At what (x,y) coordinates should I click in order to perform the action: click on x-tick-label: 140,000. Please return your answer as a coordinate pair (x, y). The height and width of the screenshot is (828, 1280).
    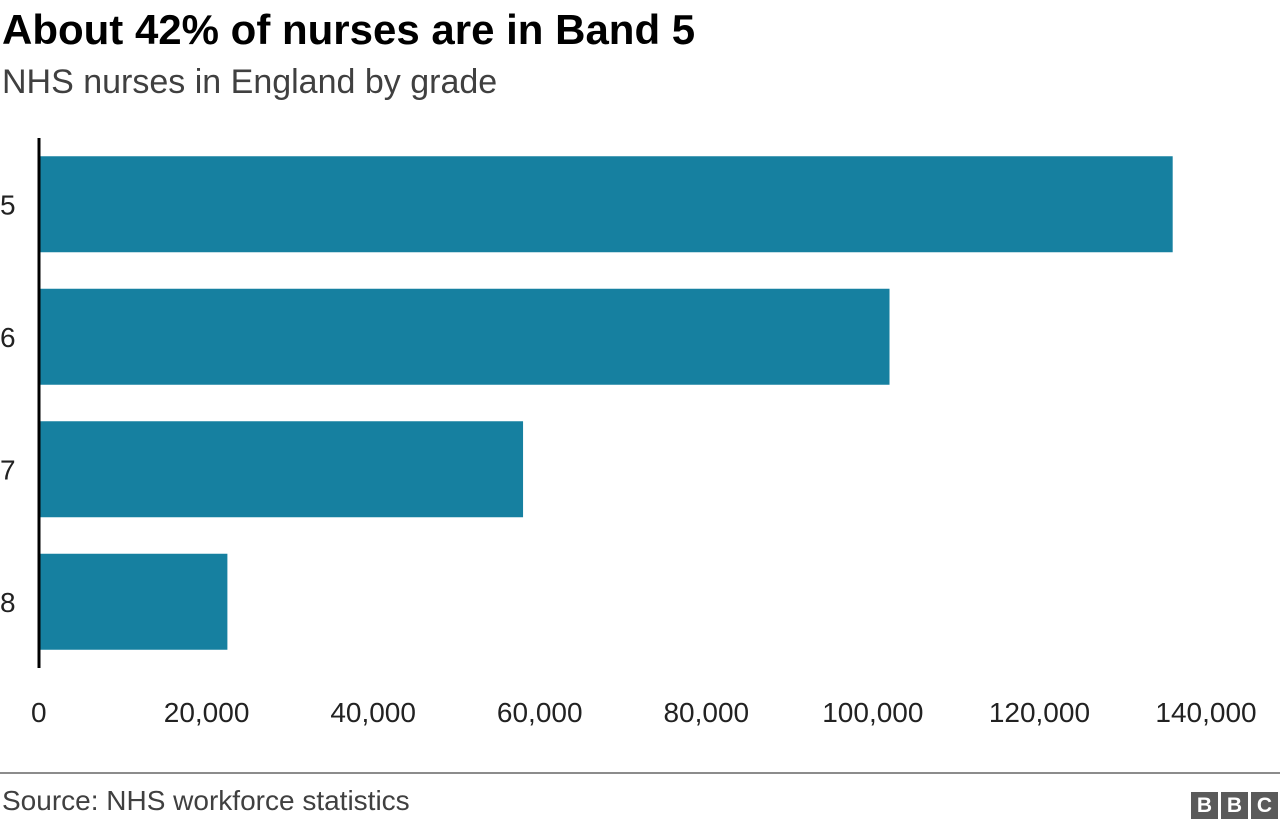
    Looking at the image, I should click on (1205, 712).